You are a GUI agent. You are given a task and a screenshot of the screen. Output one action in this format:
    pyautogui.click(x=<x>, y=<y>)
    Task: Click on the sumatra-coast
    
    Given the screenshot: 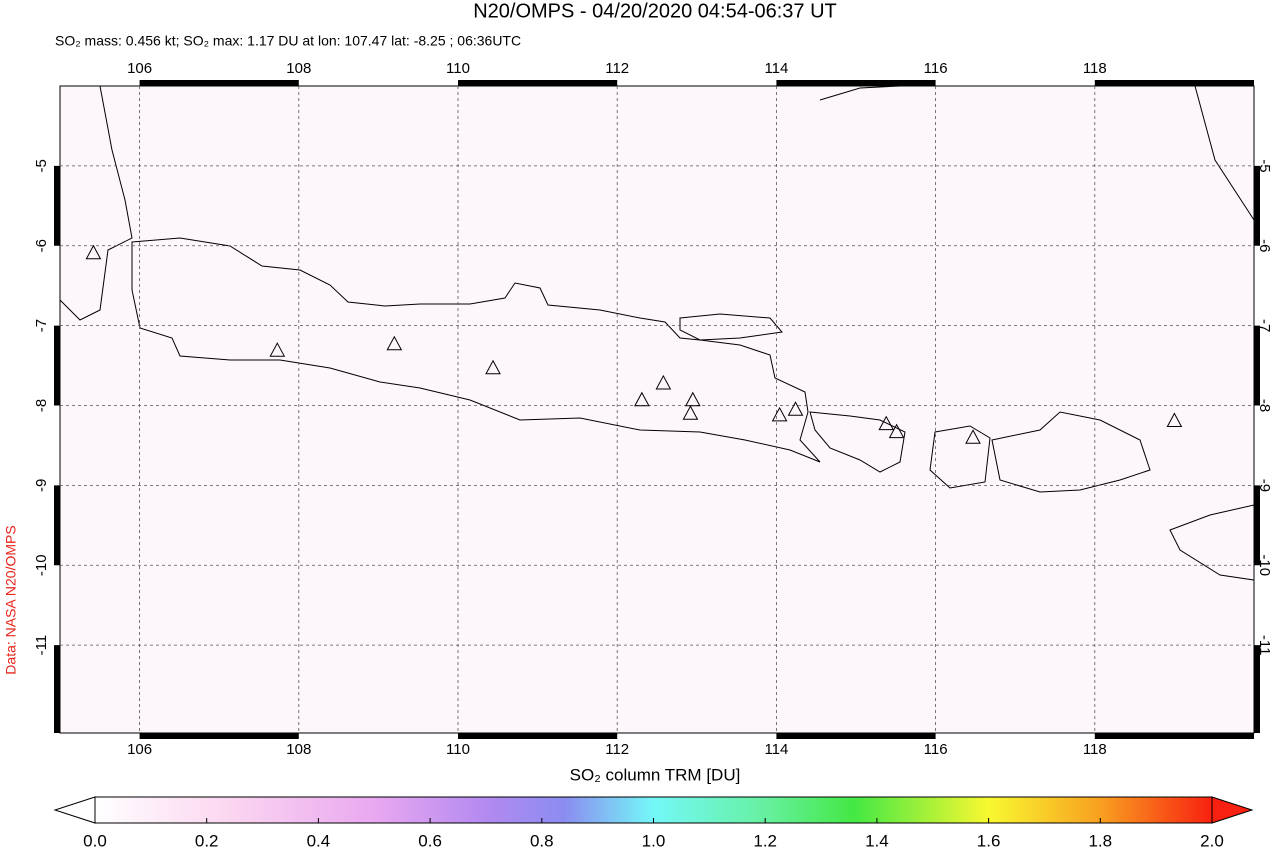 What is the action you would take?
    pyautogui.click(x=96, y=203)
    